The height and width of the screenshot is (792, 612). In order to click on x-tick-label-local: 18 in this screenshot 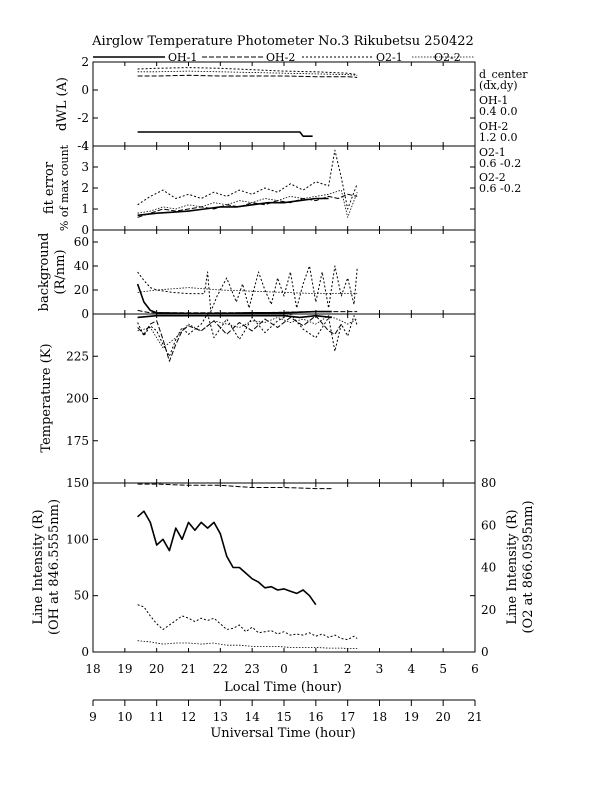, I will do `click(92, 669)`.